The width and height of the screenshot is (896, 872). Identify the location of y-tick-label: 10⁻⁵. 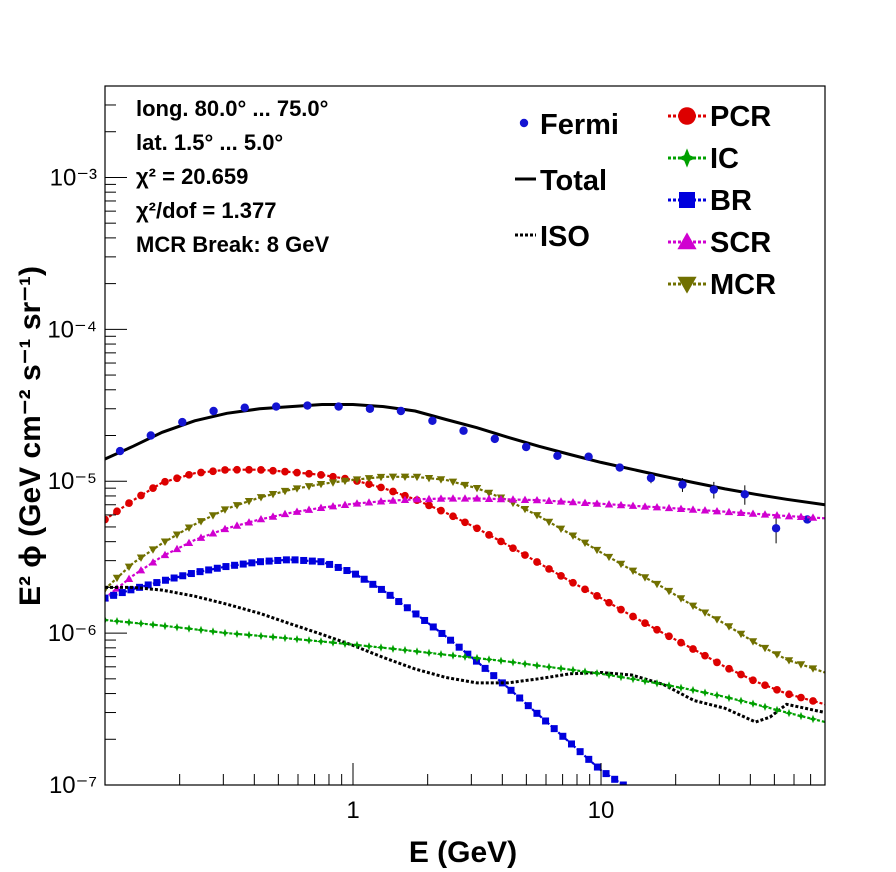
(72, 481).